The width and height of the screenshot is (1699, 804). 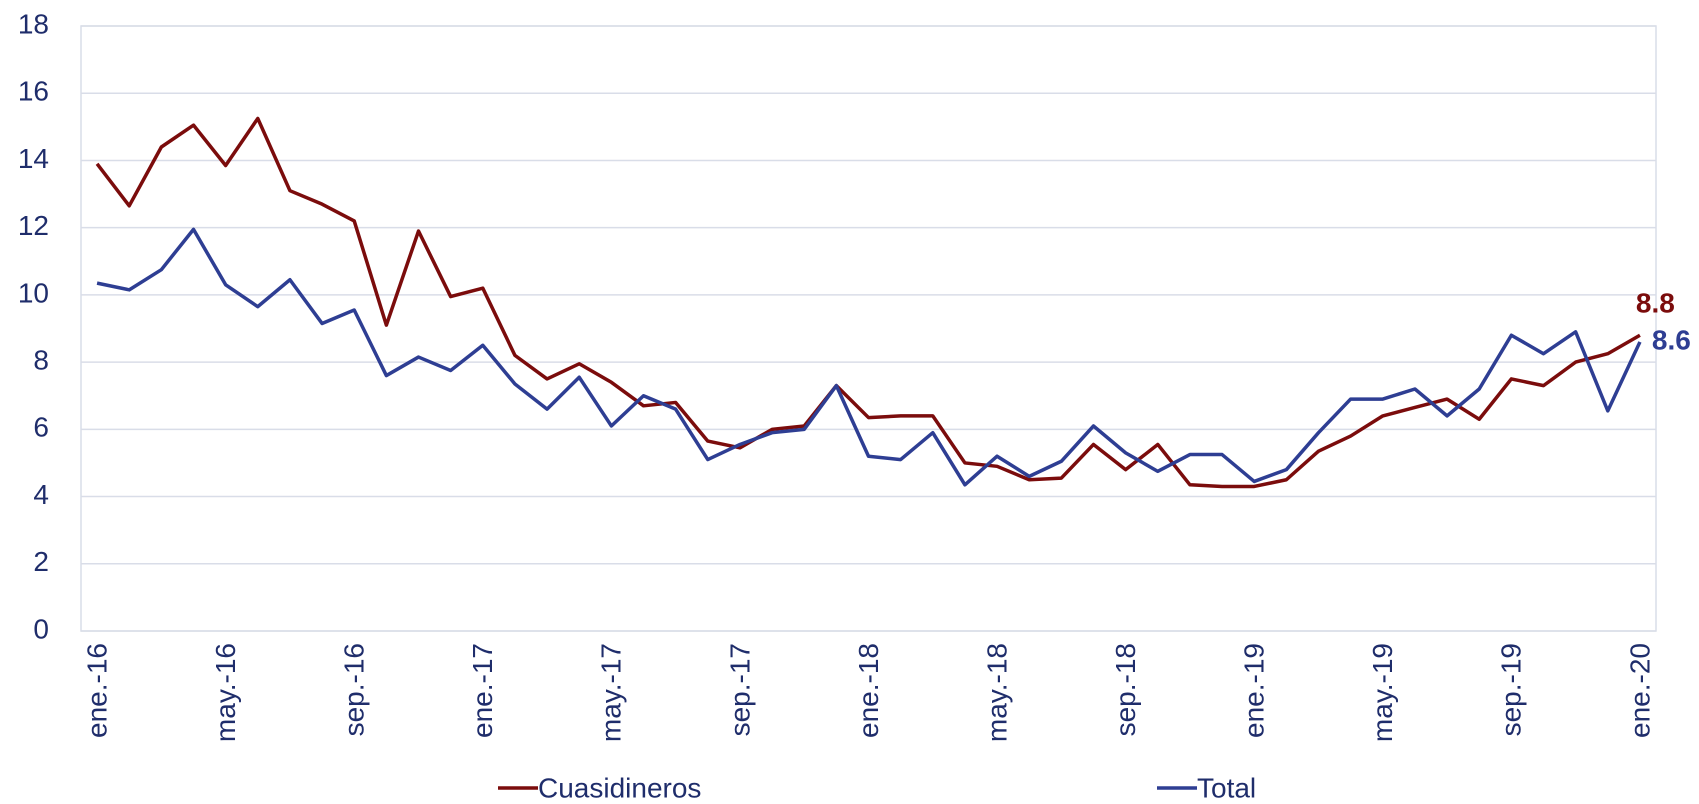 What do you see at coordinates (41, 360) in the screenshot?
I see `y-tick-label: 8` at bounding box center [41, 360].